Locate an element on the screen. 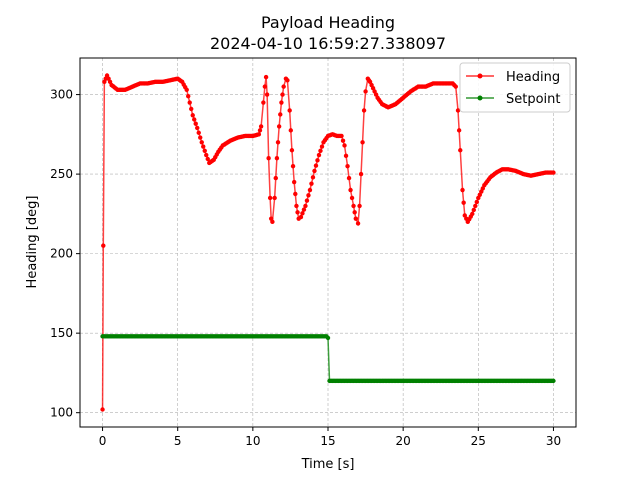 The image size is (640, 484). legend-heading-marker is located at coordinates (480, 76).